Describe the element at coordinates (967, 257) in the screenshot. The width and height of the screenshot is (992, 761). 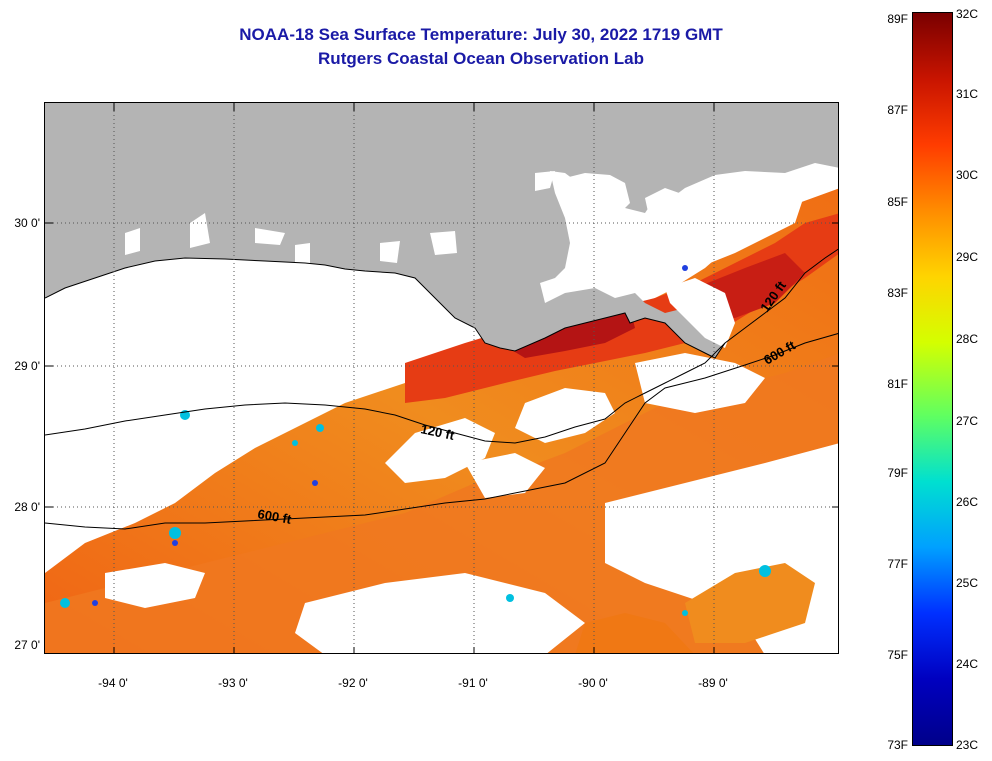
I see `colorbar-label-29c: 29C` at that location.